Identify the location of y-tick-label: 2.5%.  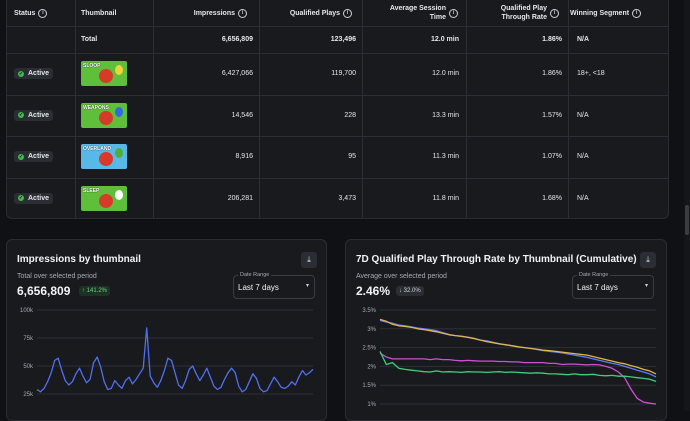
(369, 349).